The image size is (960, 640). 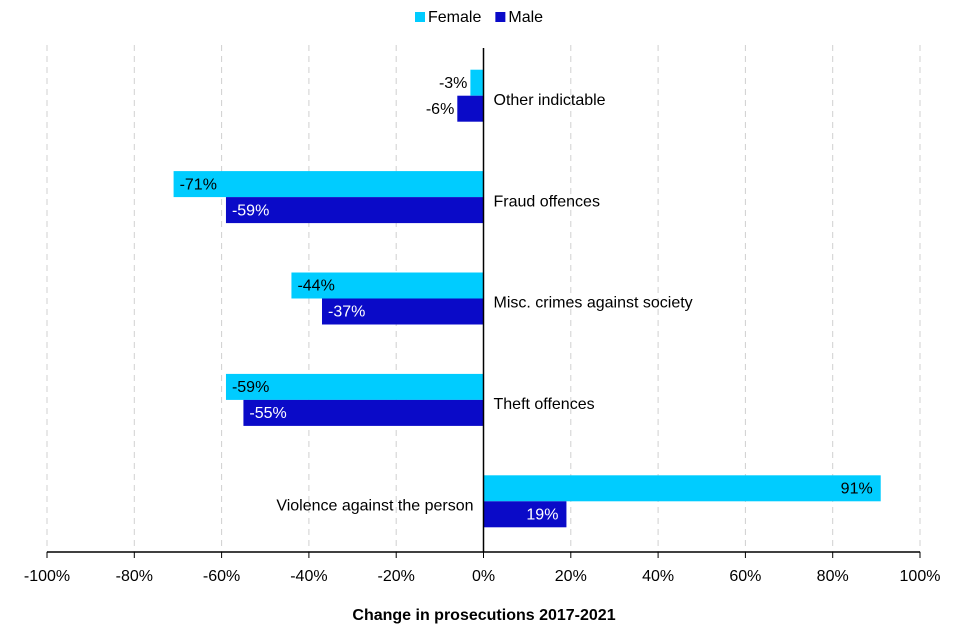 What do you see at coordinates (745, 576) in the screenshot?
I see `x-tick-label: 60%` at bounding box center [745, 576].